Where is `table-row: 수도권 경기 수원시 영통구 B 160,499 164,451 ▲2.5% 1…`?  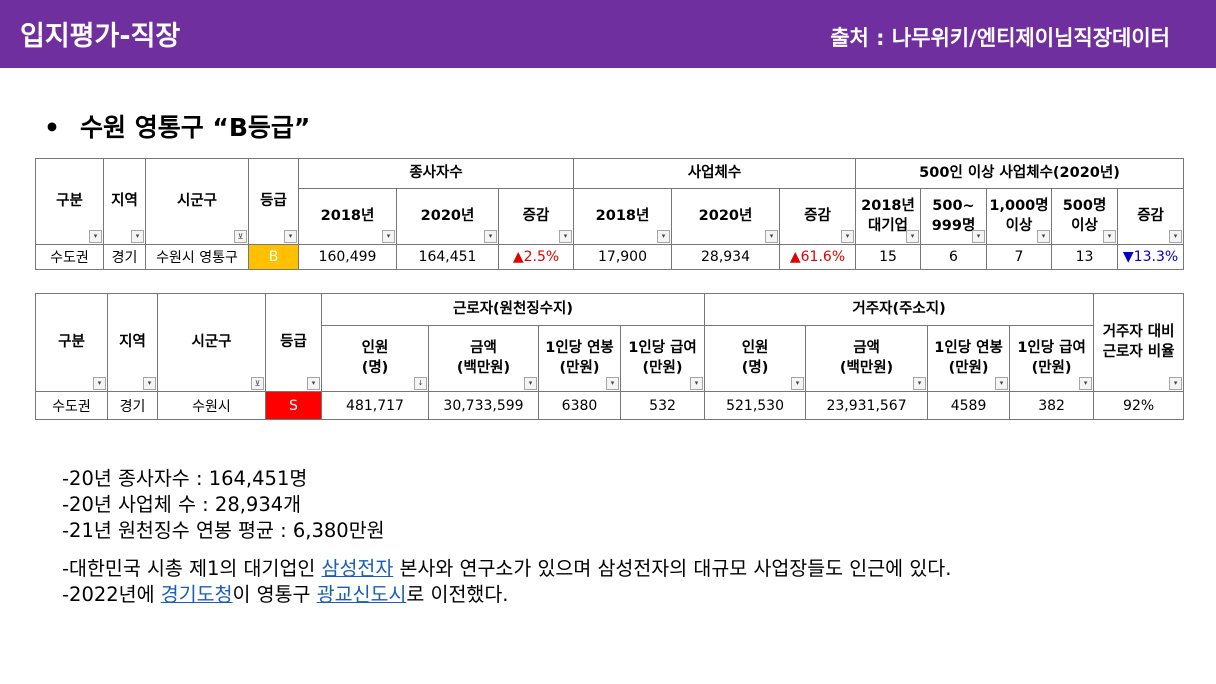
table-row: 수도권 경기 수원시 영통구 B 160,499 164,451 ▲2.5% 1… is located at coordinates (610, 257).